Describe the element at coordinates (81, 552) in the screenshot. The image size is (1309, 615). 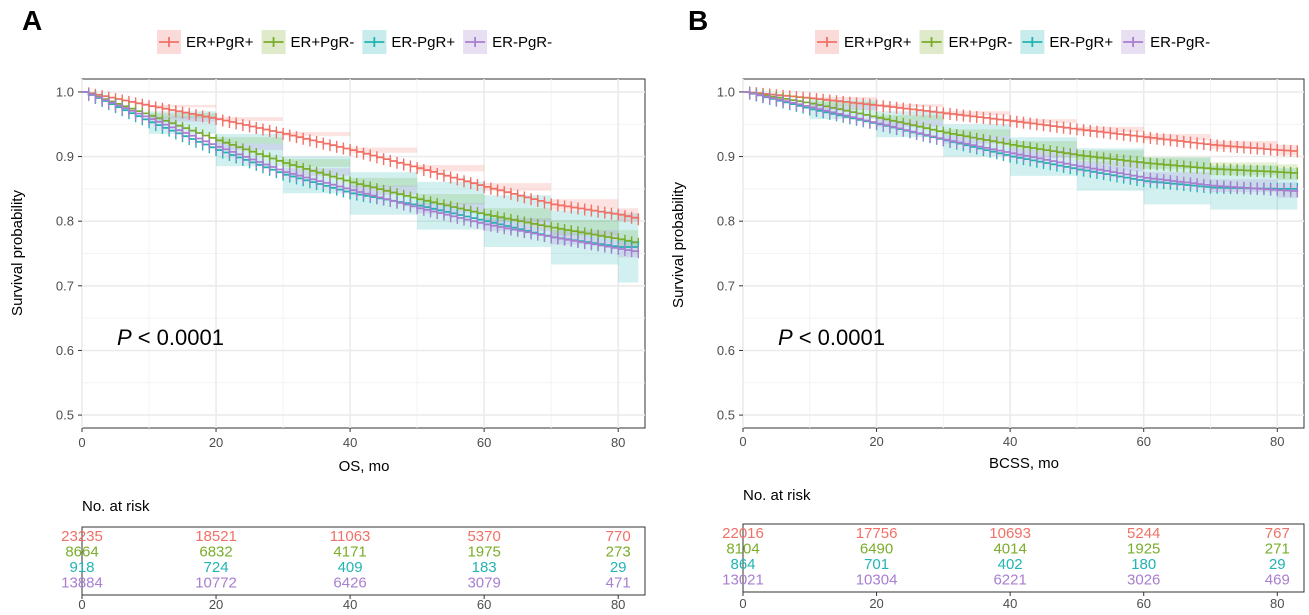
I see `risk-count-erpospgrneg: 8664` at that location.